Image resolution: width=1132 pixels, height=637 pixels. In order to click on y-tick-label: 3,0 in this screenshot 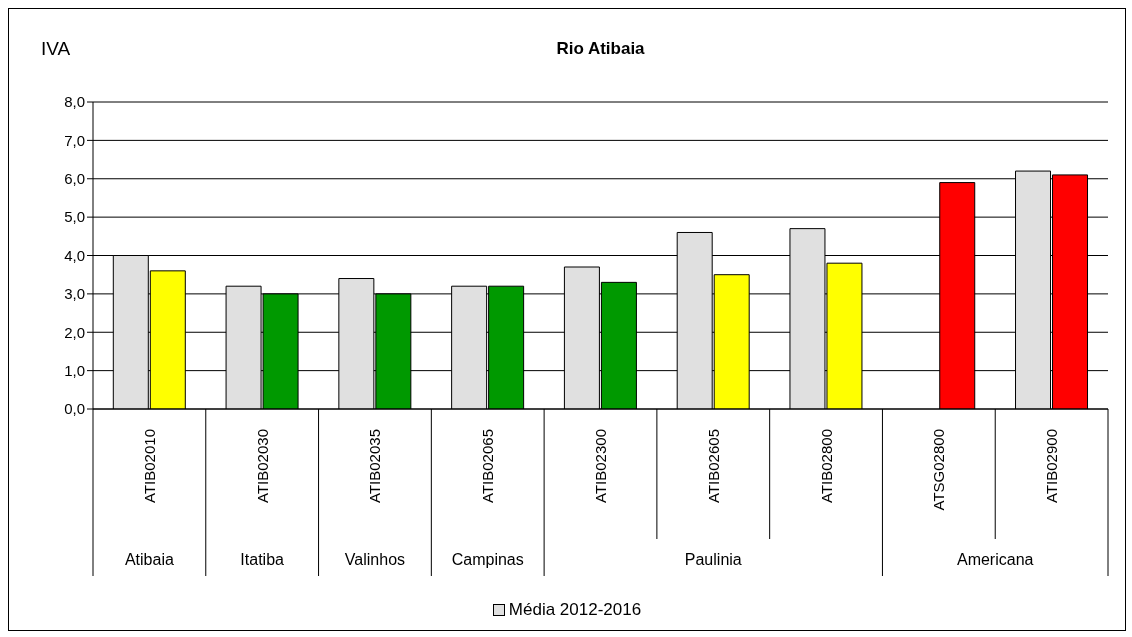, I will do `click(74, 294)`.